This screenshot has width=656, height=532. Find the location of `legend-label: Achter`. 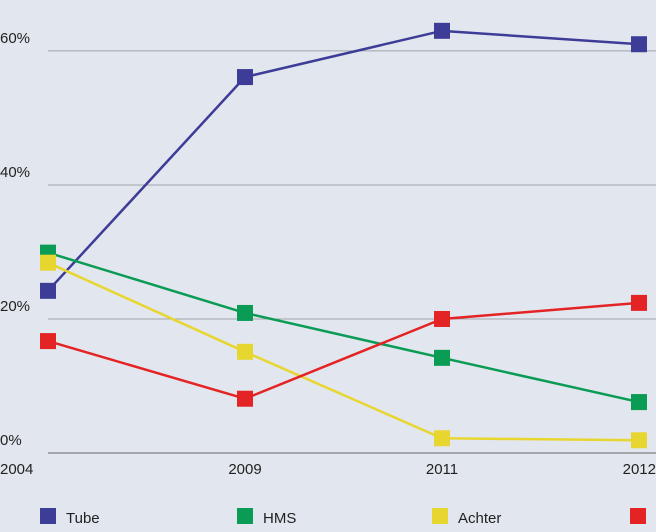

legend-label: Achter is located at coordinates (479, 518).